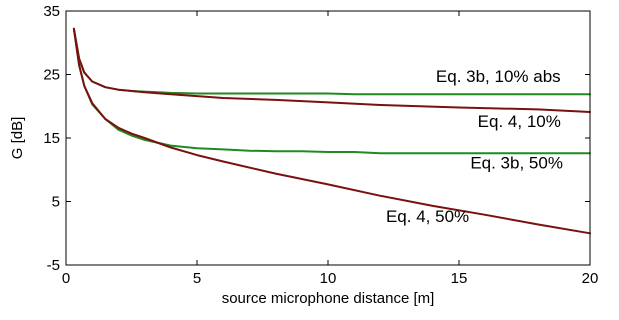  What do you see at coordinates (459, 278) in the screenshot?
I see `x-tick-label-4: 15` at bounding box center [459, 278].